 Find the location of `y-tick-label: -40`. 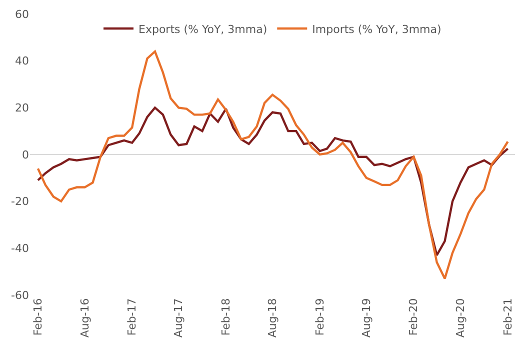

y-tick-label: -40 is located at coordinates (20, 249).